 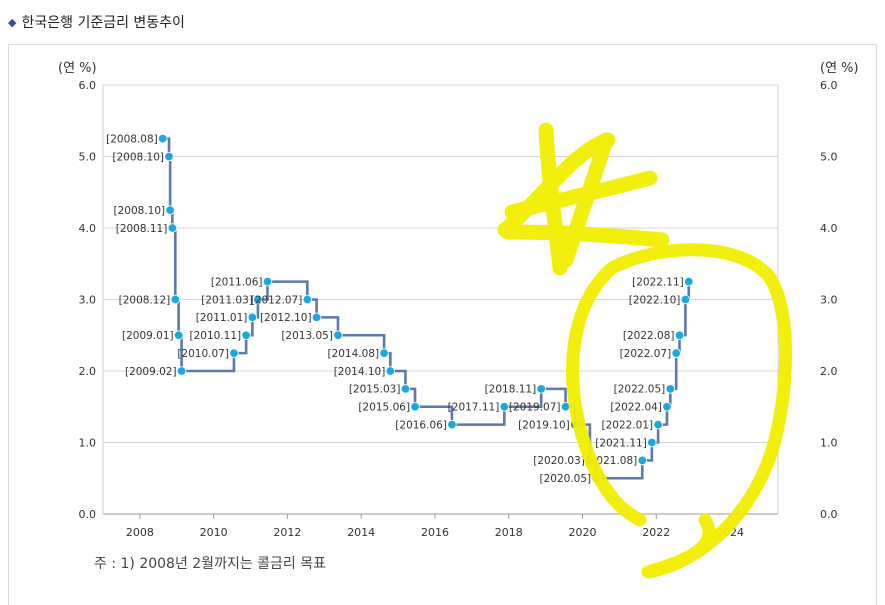 I want to click on data-label: [2011.06], so click(x=237, y=282).